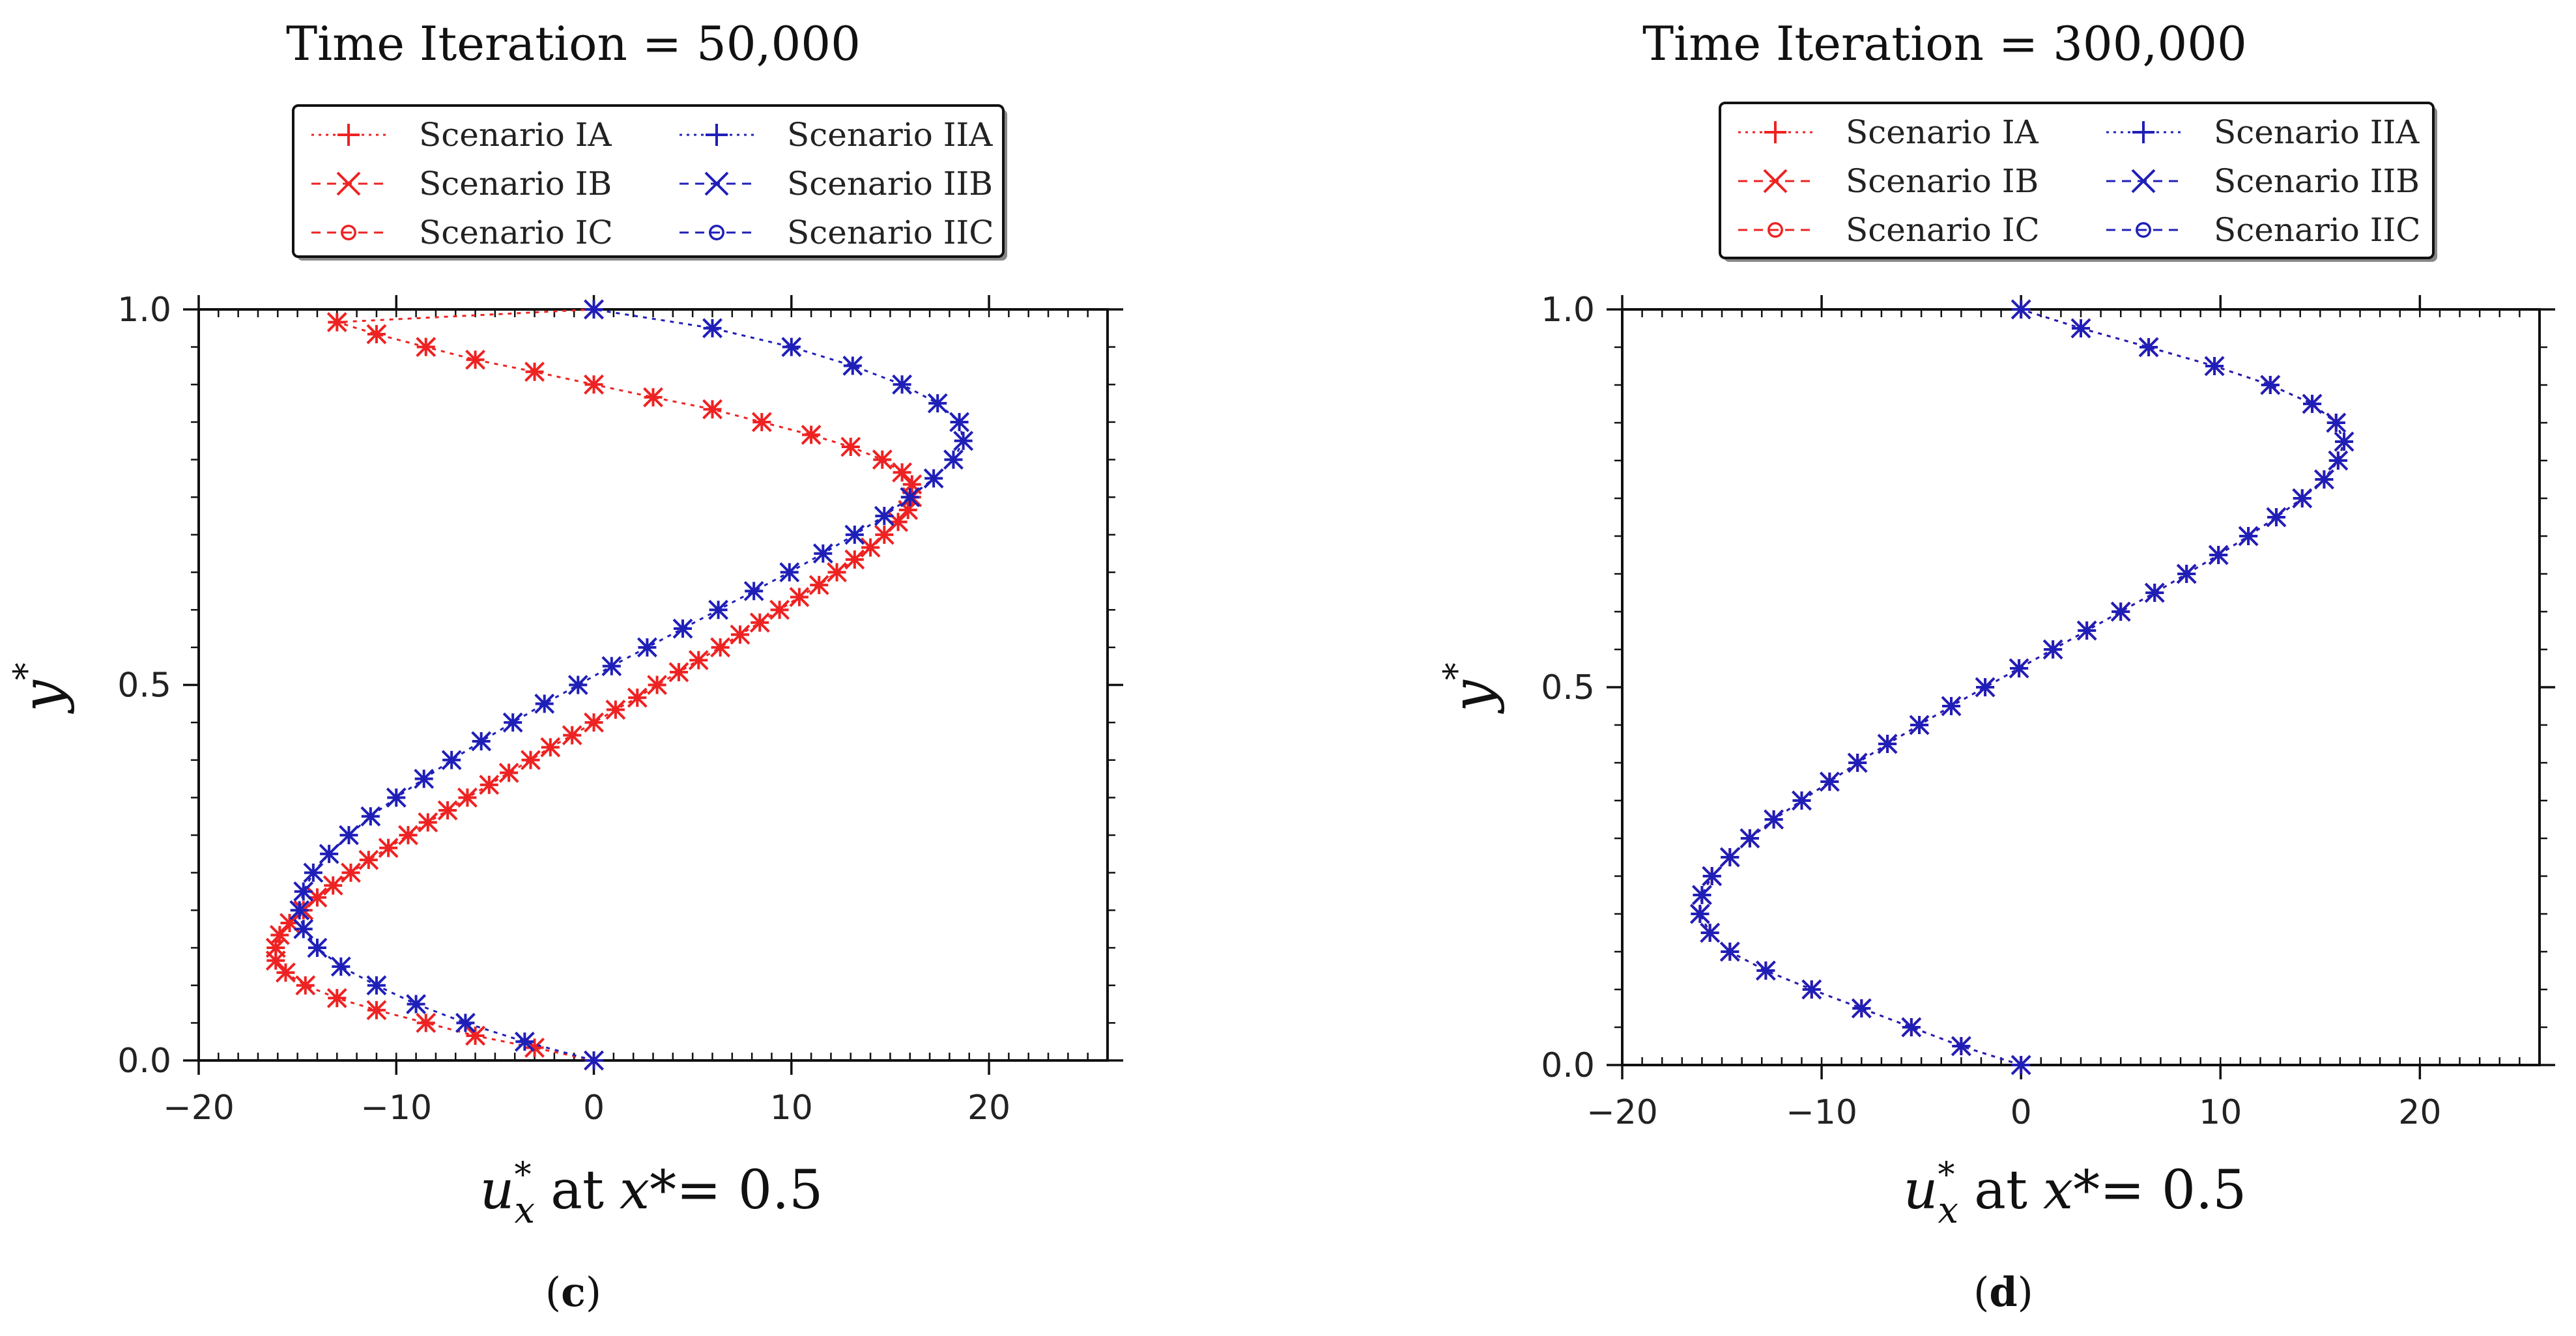  I want to click on x-axis-label-part: *, so click(522, 1175).